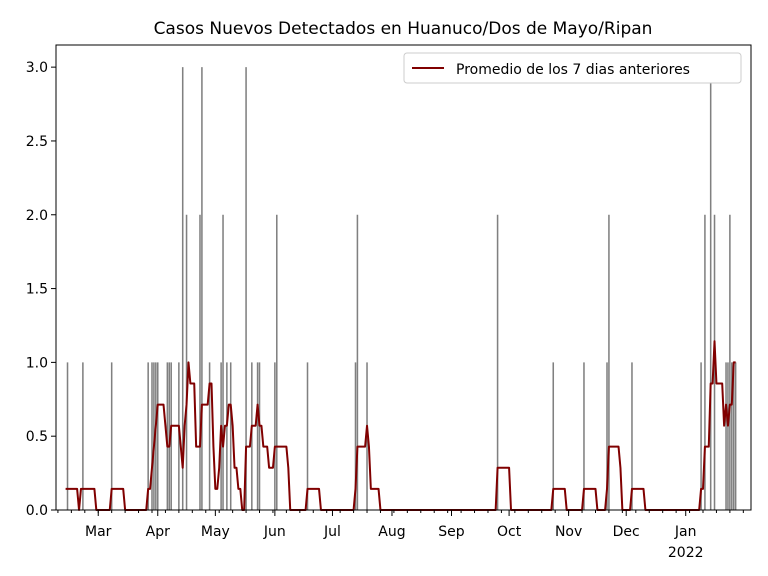 This screenshot has height=576, width=768. I want to click on x-tick-label: Jun, so click(274, 532).